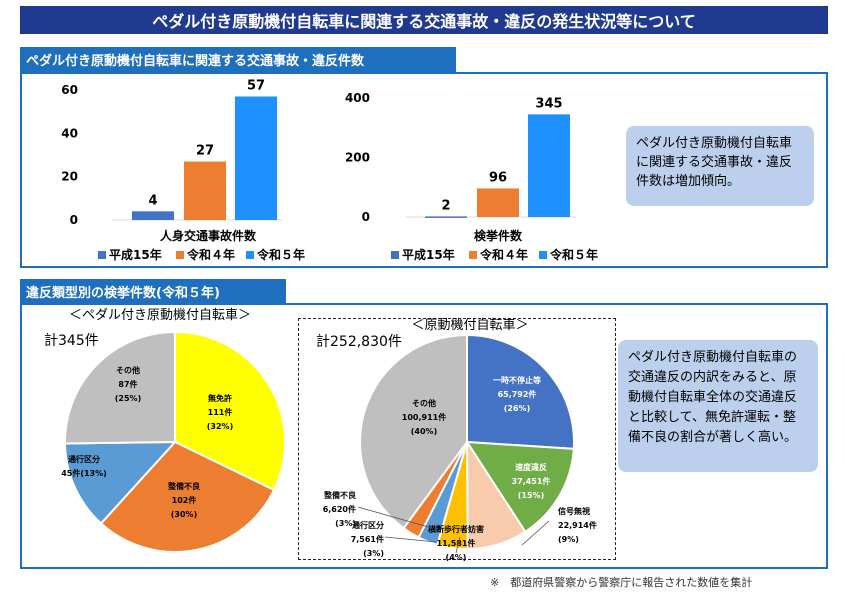 The width and height of the screenshot is (845, 599). Describe the element at coordinates (238, 59) in the screenshot. I see `section1-title: ペダル付き原動機付自転車に関連する交通事故・違反件数` at that location.